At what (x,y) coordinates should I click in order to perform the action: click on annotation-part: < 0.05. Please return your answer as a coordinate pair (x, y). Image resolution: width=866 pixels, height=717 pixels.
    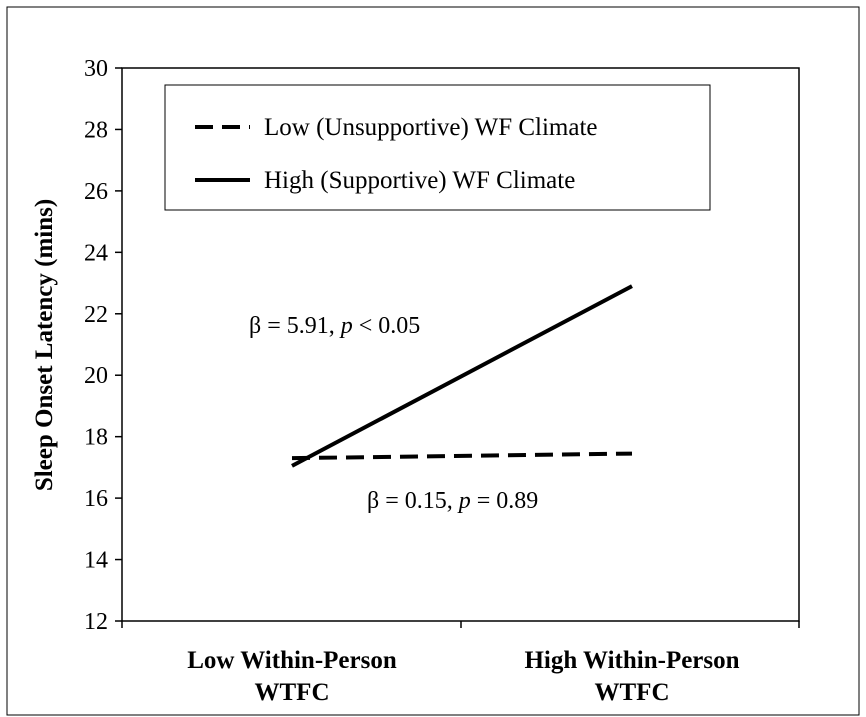
    Looking at the image, I should click on (387, 326).